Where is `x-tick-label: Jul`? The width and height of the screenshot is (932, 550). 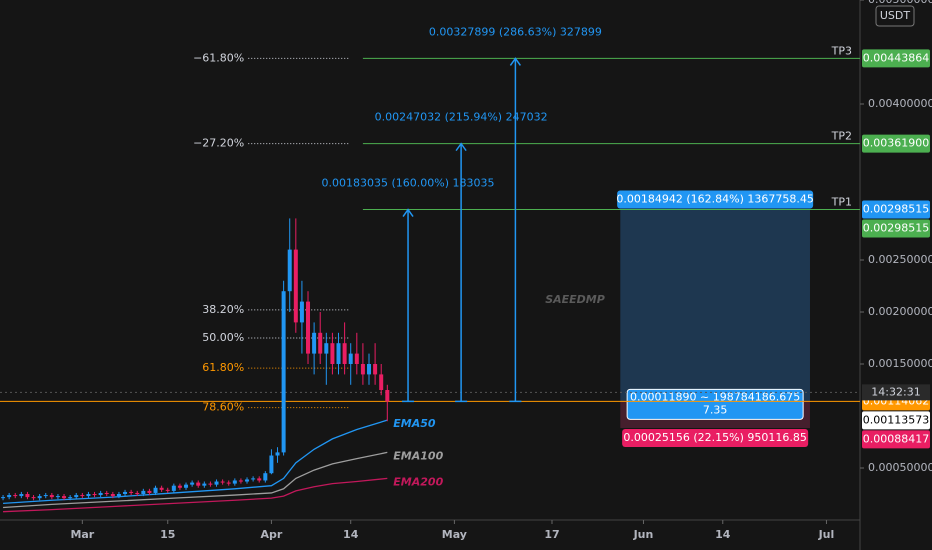 x-tick-label: Jul is located at coordinates (826, 534).